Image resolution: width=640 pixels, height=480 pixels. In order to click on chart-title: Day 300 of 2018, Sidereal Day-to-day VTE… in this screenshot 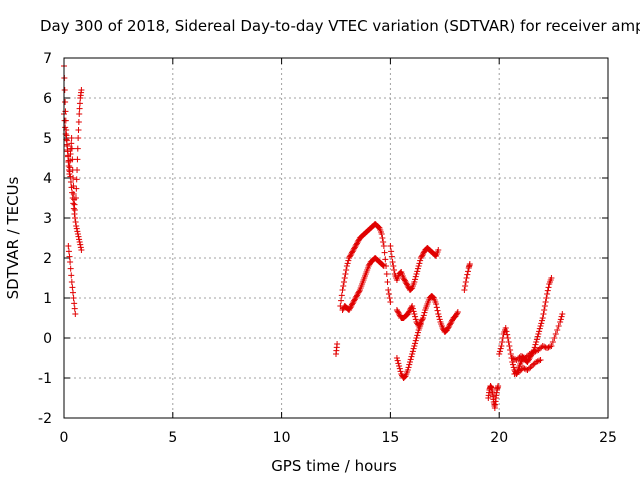, I will do `click(340, 26)`.